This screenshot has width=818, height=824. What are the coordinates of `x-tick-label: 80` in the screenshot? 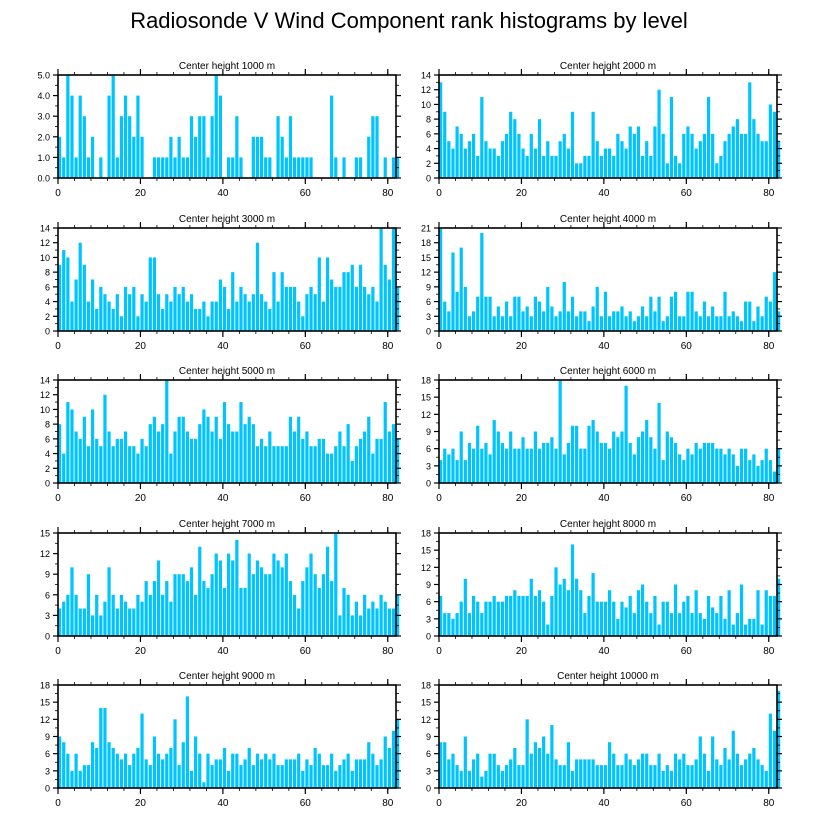 It's located at (388, 193).